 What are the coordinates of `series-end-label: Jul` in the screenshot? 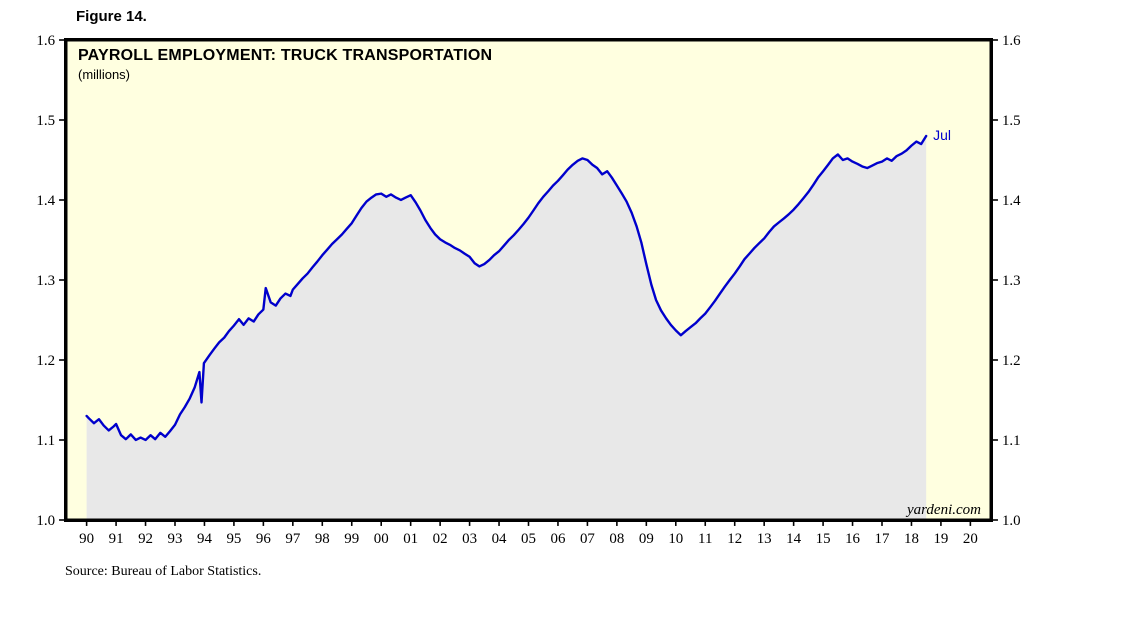 It's located at (942, 135).